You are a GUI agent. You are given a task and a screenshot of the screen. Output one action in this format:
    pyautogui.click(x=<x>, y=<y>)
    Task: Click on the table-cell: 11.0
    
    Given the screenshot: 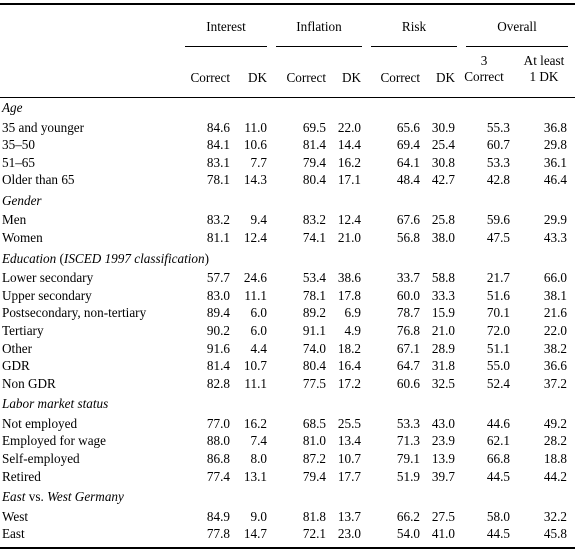 What is the action you would take?
    pyautogui.click(x=255, y=127)
    